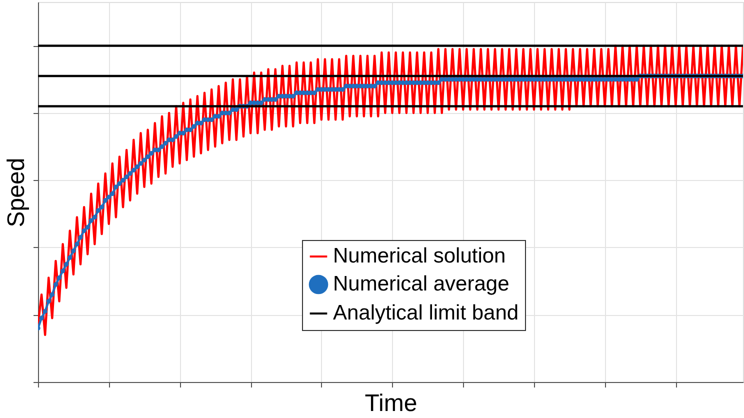  I want to click on y-axis-title: Speed, so click(16, 193).